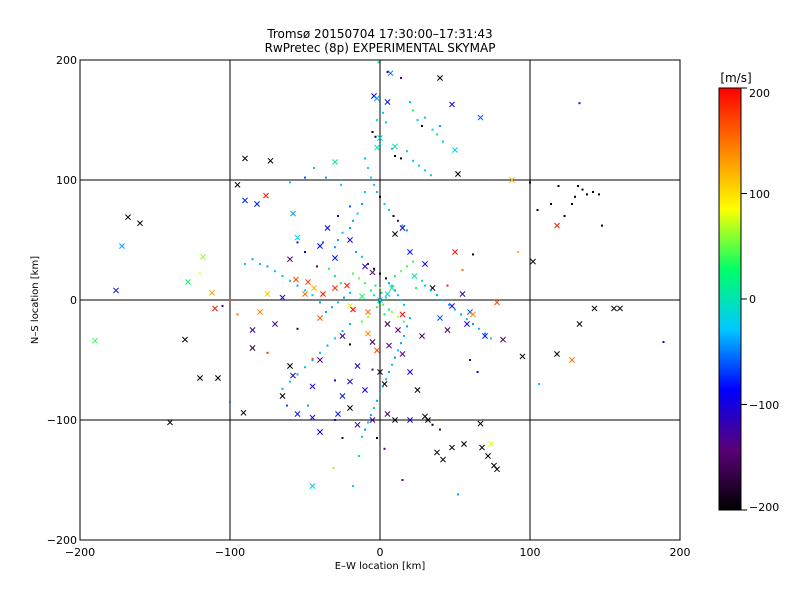 This screenshot has height=600, width=800. I want to click on y-tick-label: −200, so click(62, 540).